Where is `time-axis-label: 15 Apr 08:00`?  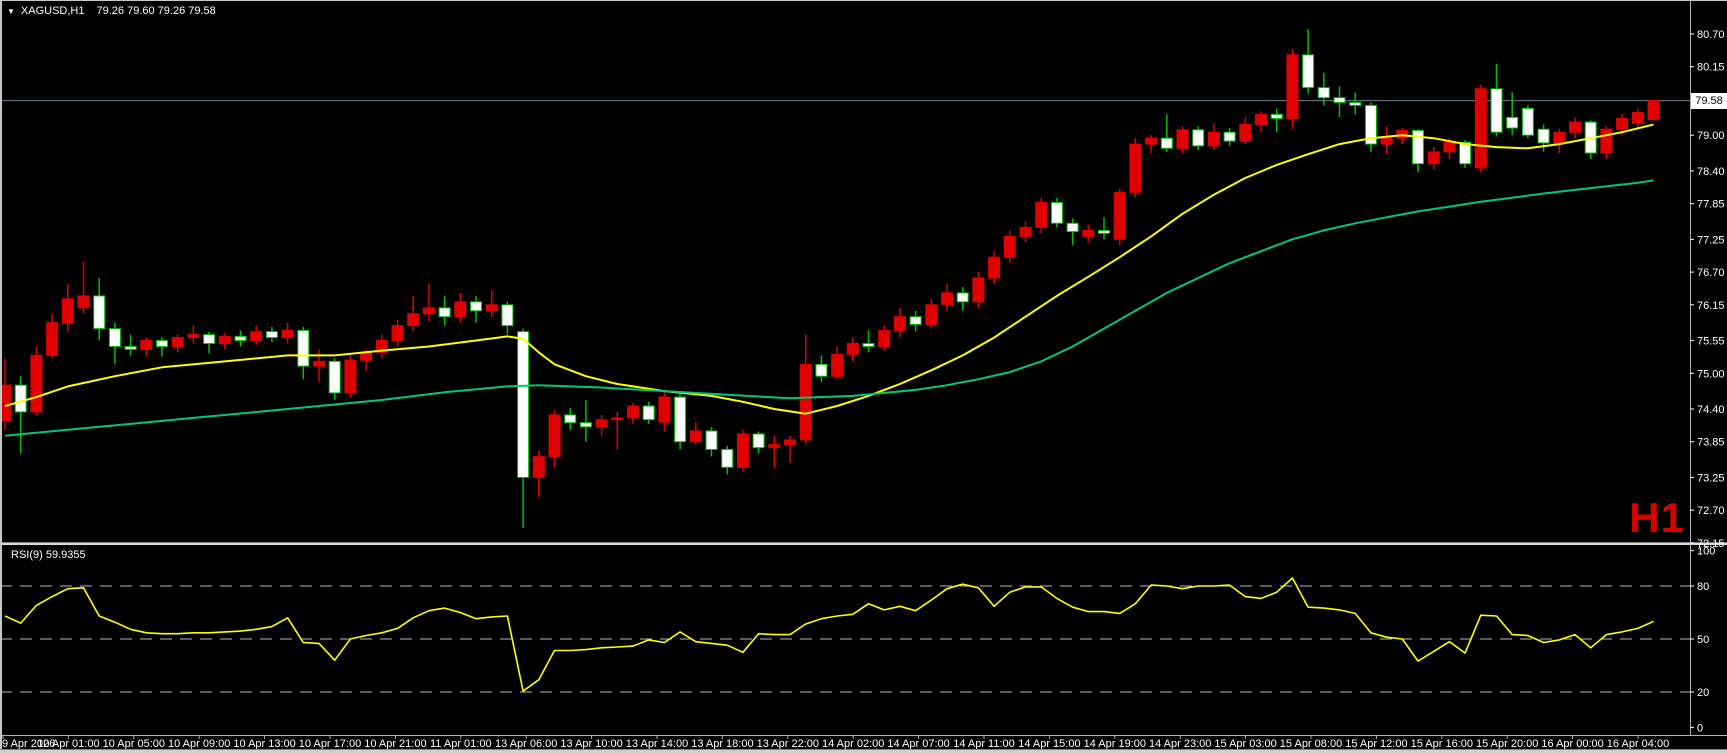
time-axis-label: 15 Apr 08:00 is located at coordinates (1311, 744).